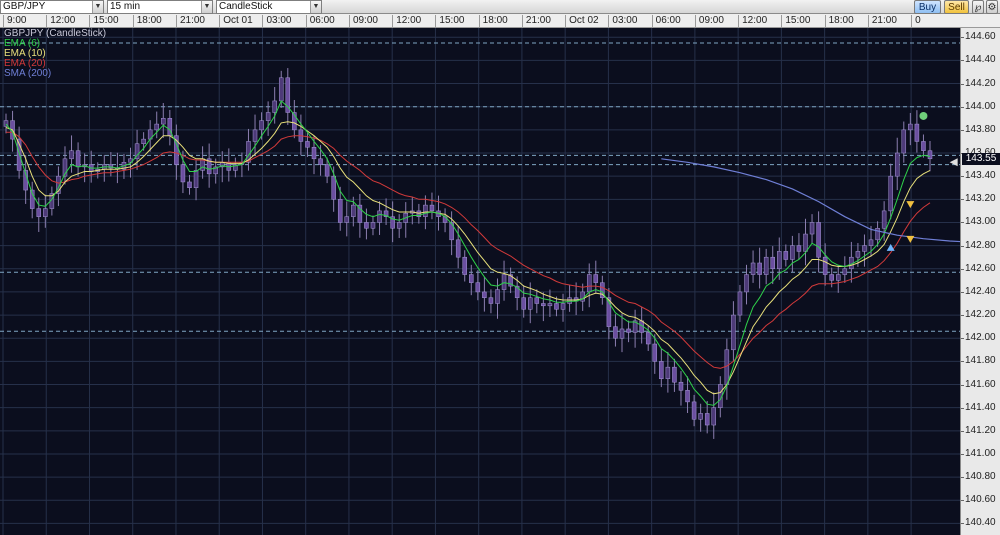  Describe the element at coordinates (956, 7) in the screenshot. I see `sell-button: Sell` at that location.